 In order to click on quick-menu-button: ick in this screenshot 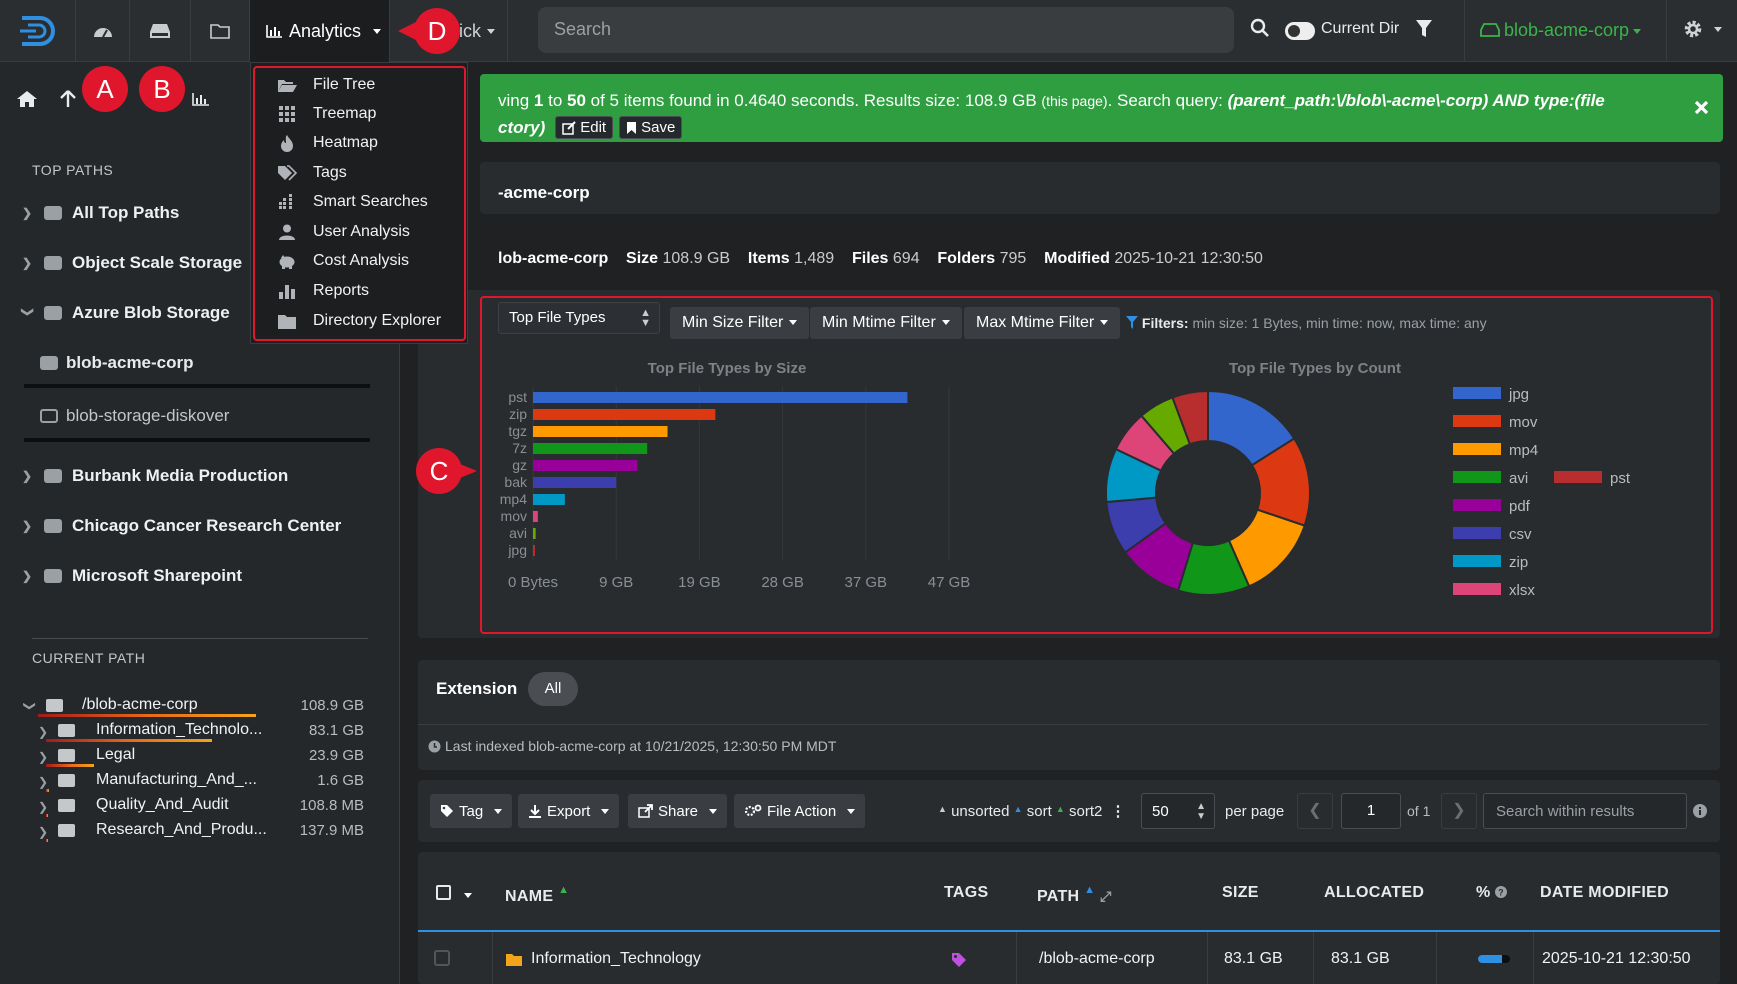, I will do `click(449, 31)`.